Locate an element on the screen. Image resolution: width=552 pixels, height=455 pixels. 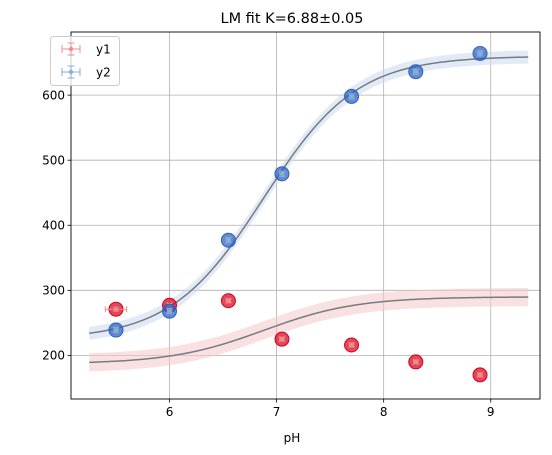
x-axis-label: pH is located at coordinates (292, 438).